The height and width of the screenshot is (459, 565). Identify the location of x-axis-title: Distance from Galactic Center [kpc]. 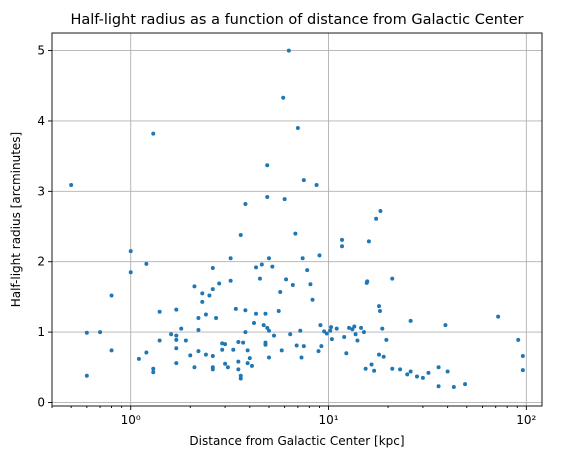
(296, 441).